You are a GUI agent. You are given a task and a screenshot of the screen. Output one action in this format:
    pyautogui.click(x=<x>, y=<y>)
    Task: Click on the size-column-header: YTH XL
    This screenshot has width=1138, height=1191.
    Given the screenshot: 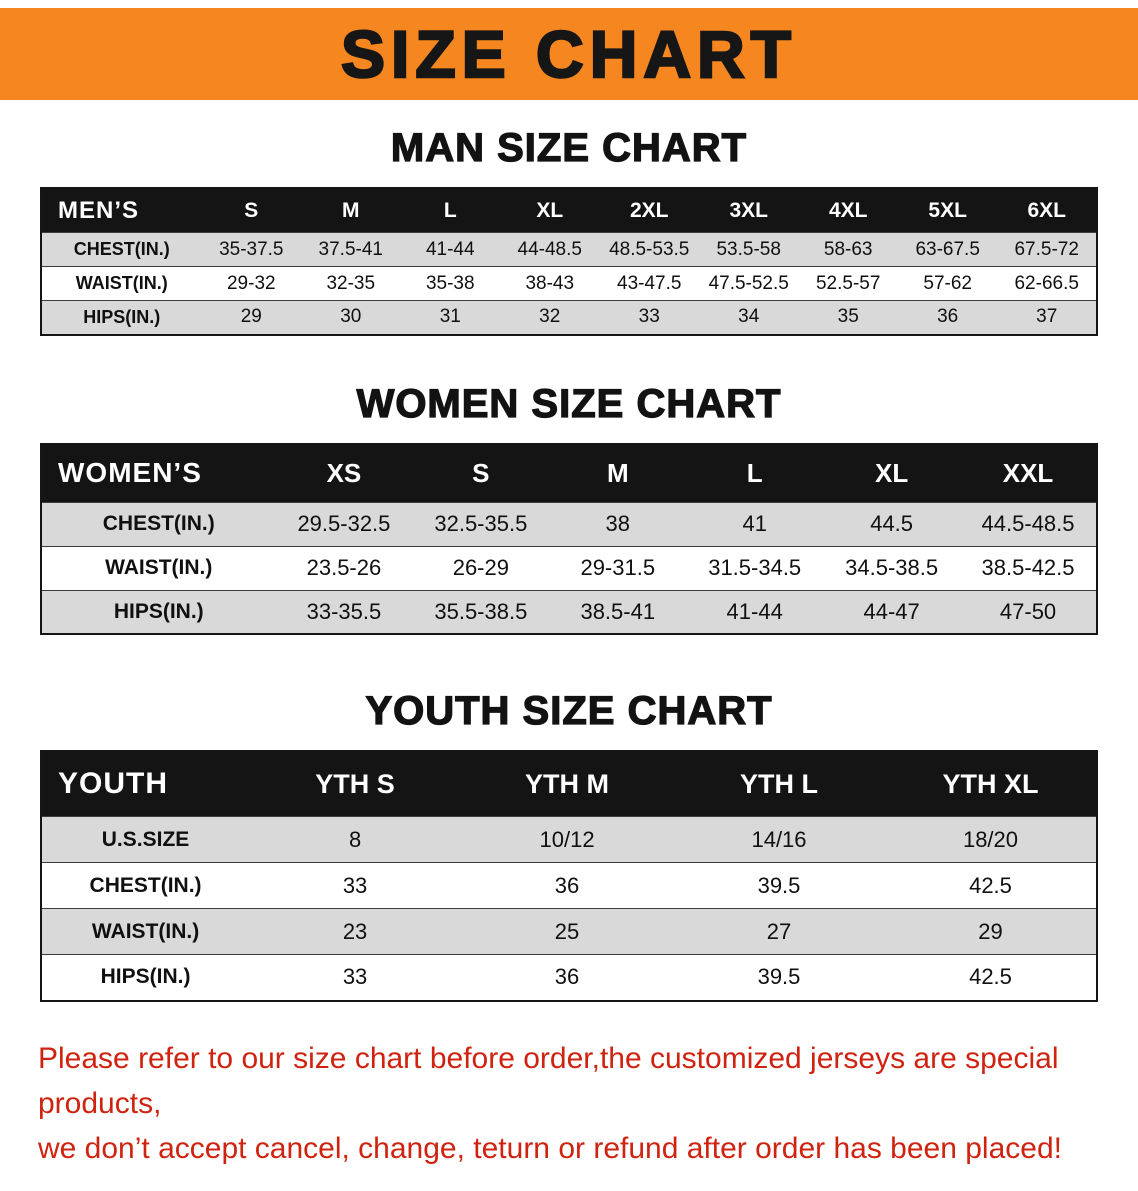 What is the action you would take?
    pyautogui.click(x=990, y=784)
    